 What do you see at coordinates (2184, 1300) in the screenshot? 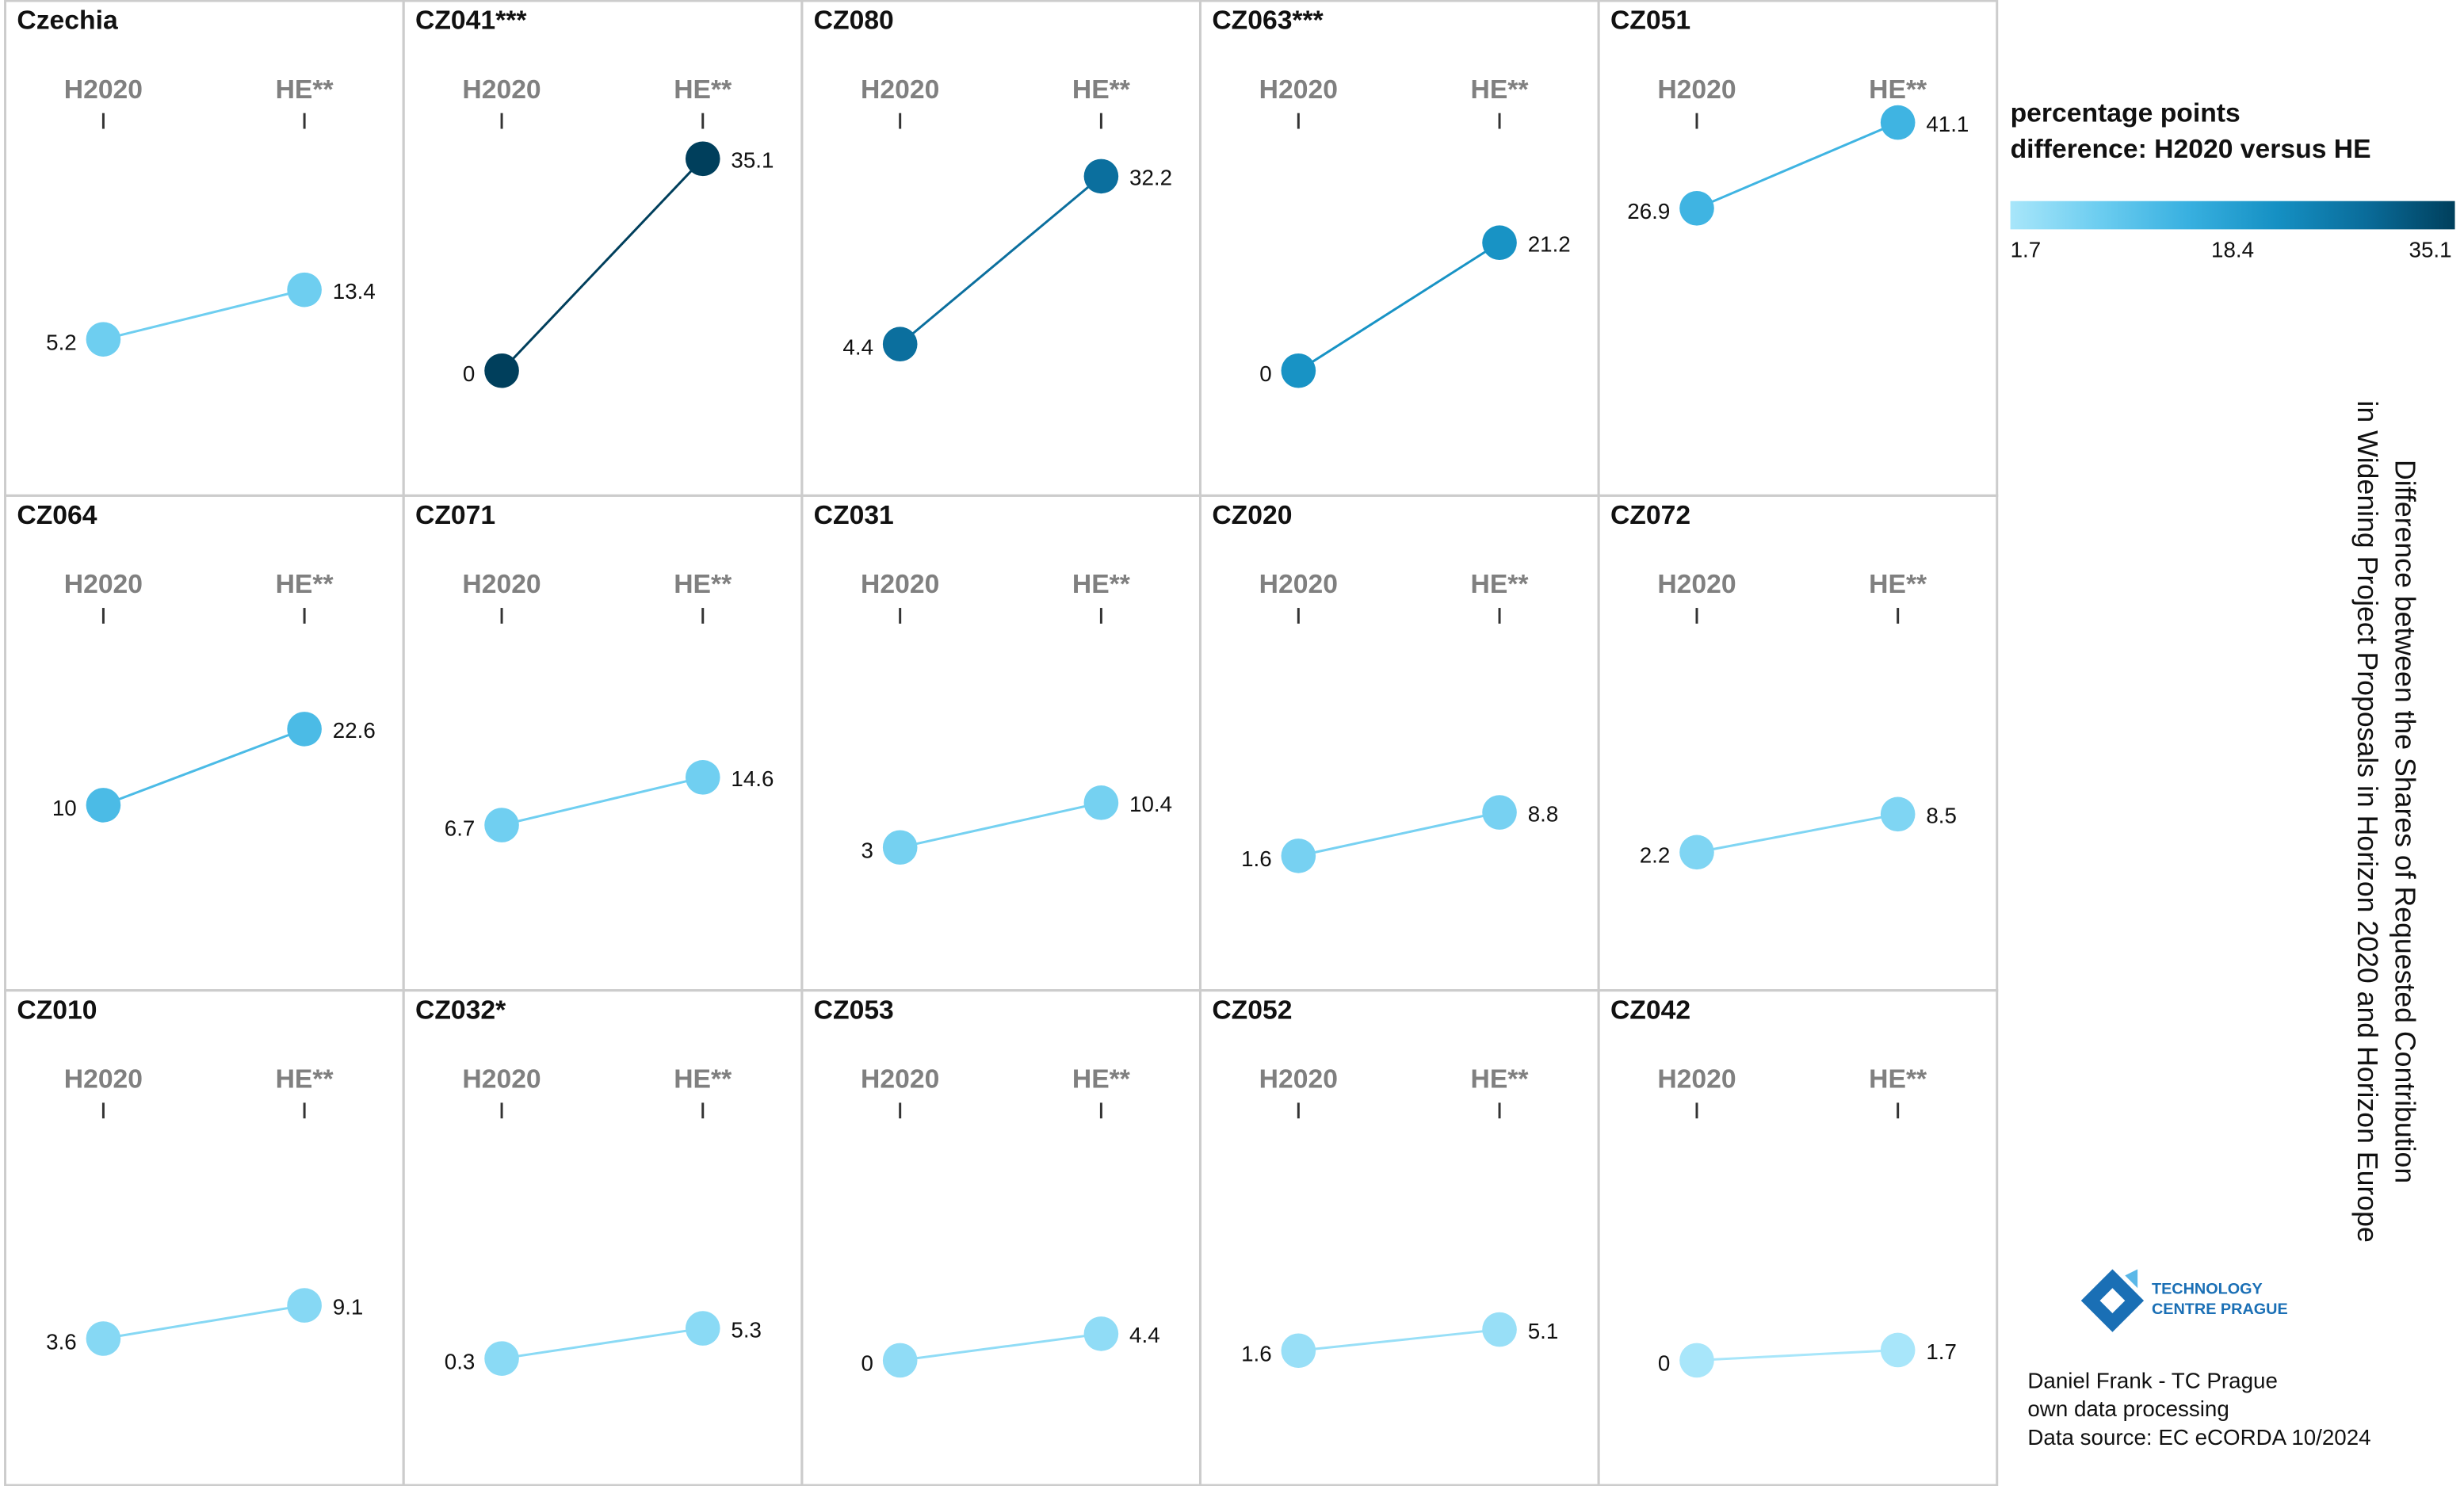
I see `logo: TECHNOLOGY CENTRE PRAGUE` at bounding box center [2184, 1300].